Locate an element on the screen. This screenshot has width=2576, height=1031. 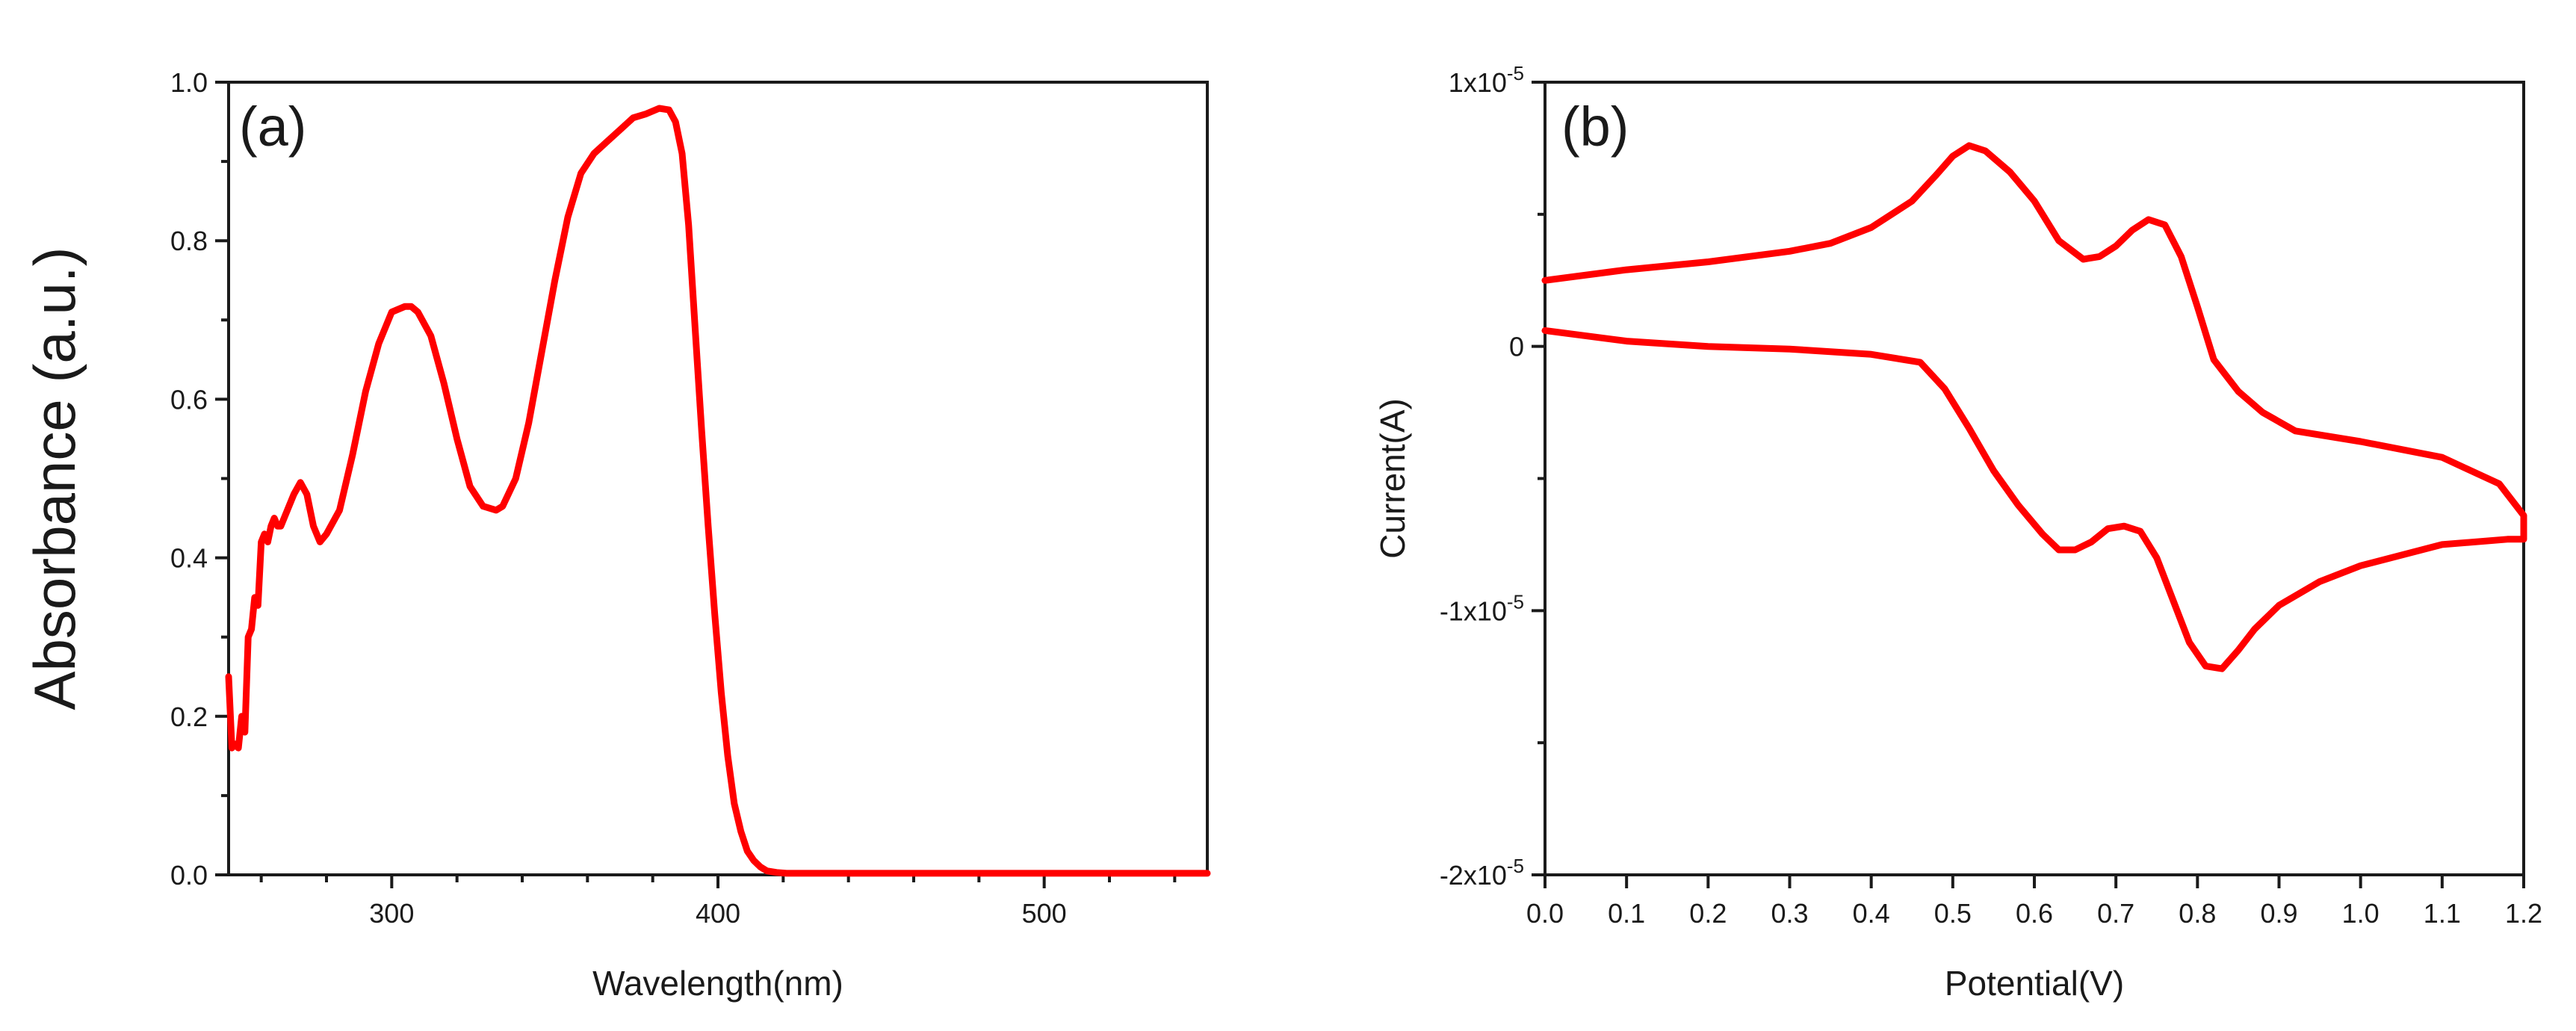
x-tick-label: 0.6 is located at coordinates (2034, 914).